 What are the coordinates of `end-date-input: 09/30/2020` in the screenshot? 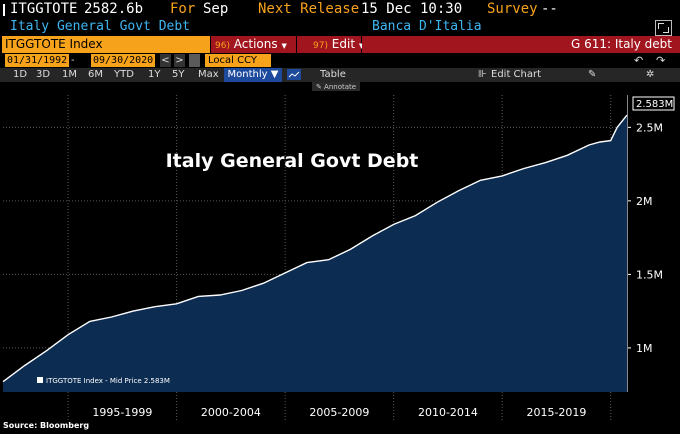 It's located at (123, 60).